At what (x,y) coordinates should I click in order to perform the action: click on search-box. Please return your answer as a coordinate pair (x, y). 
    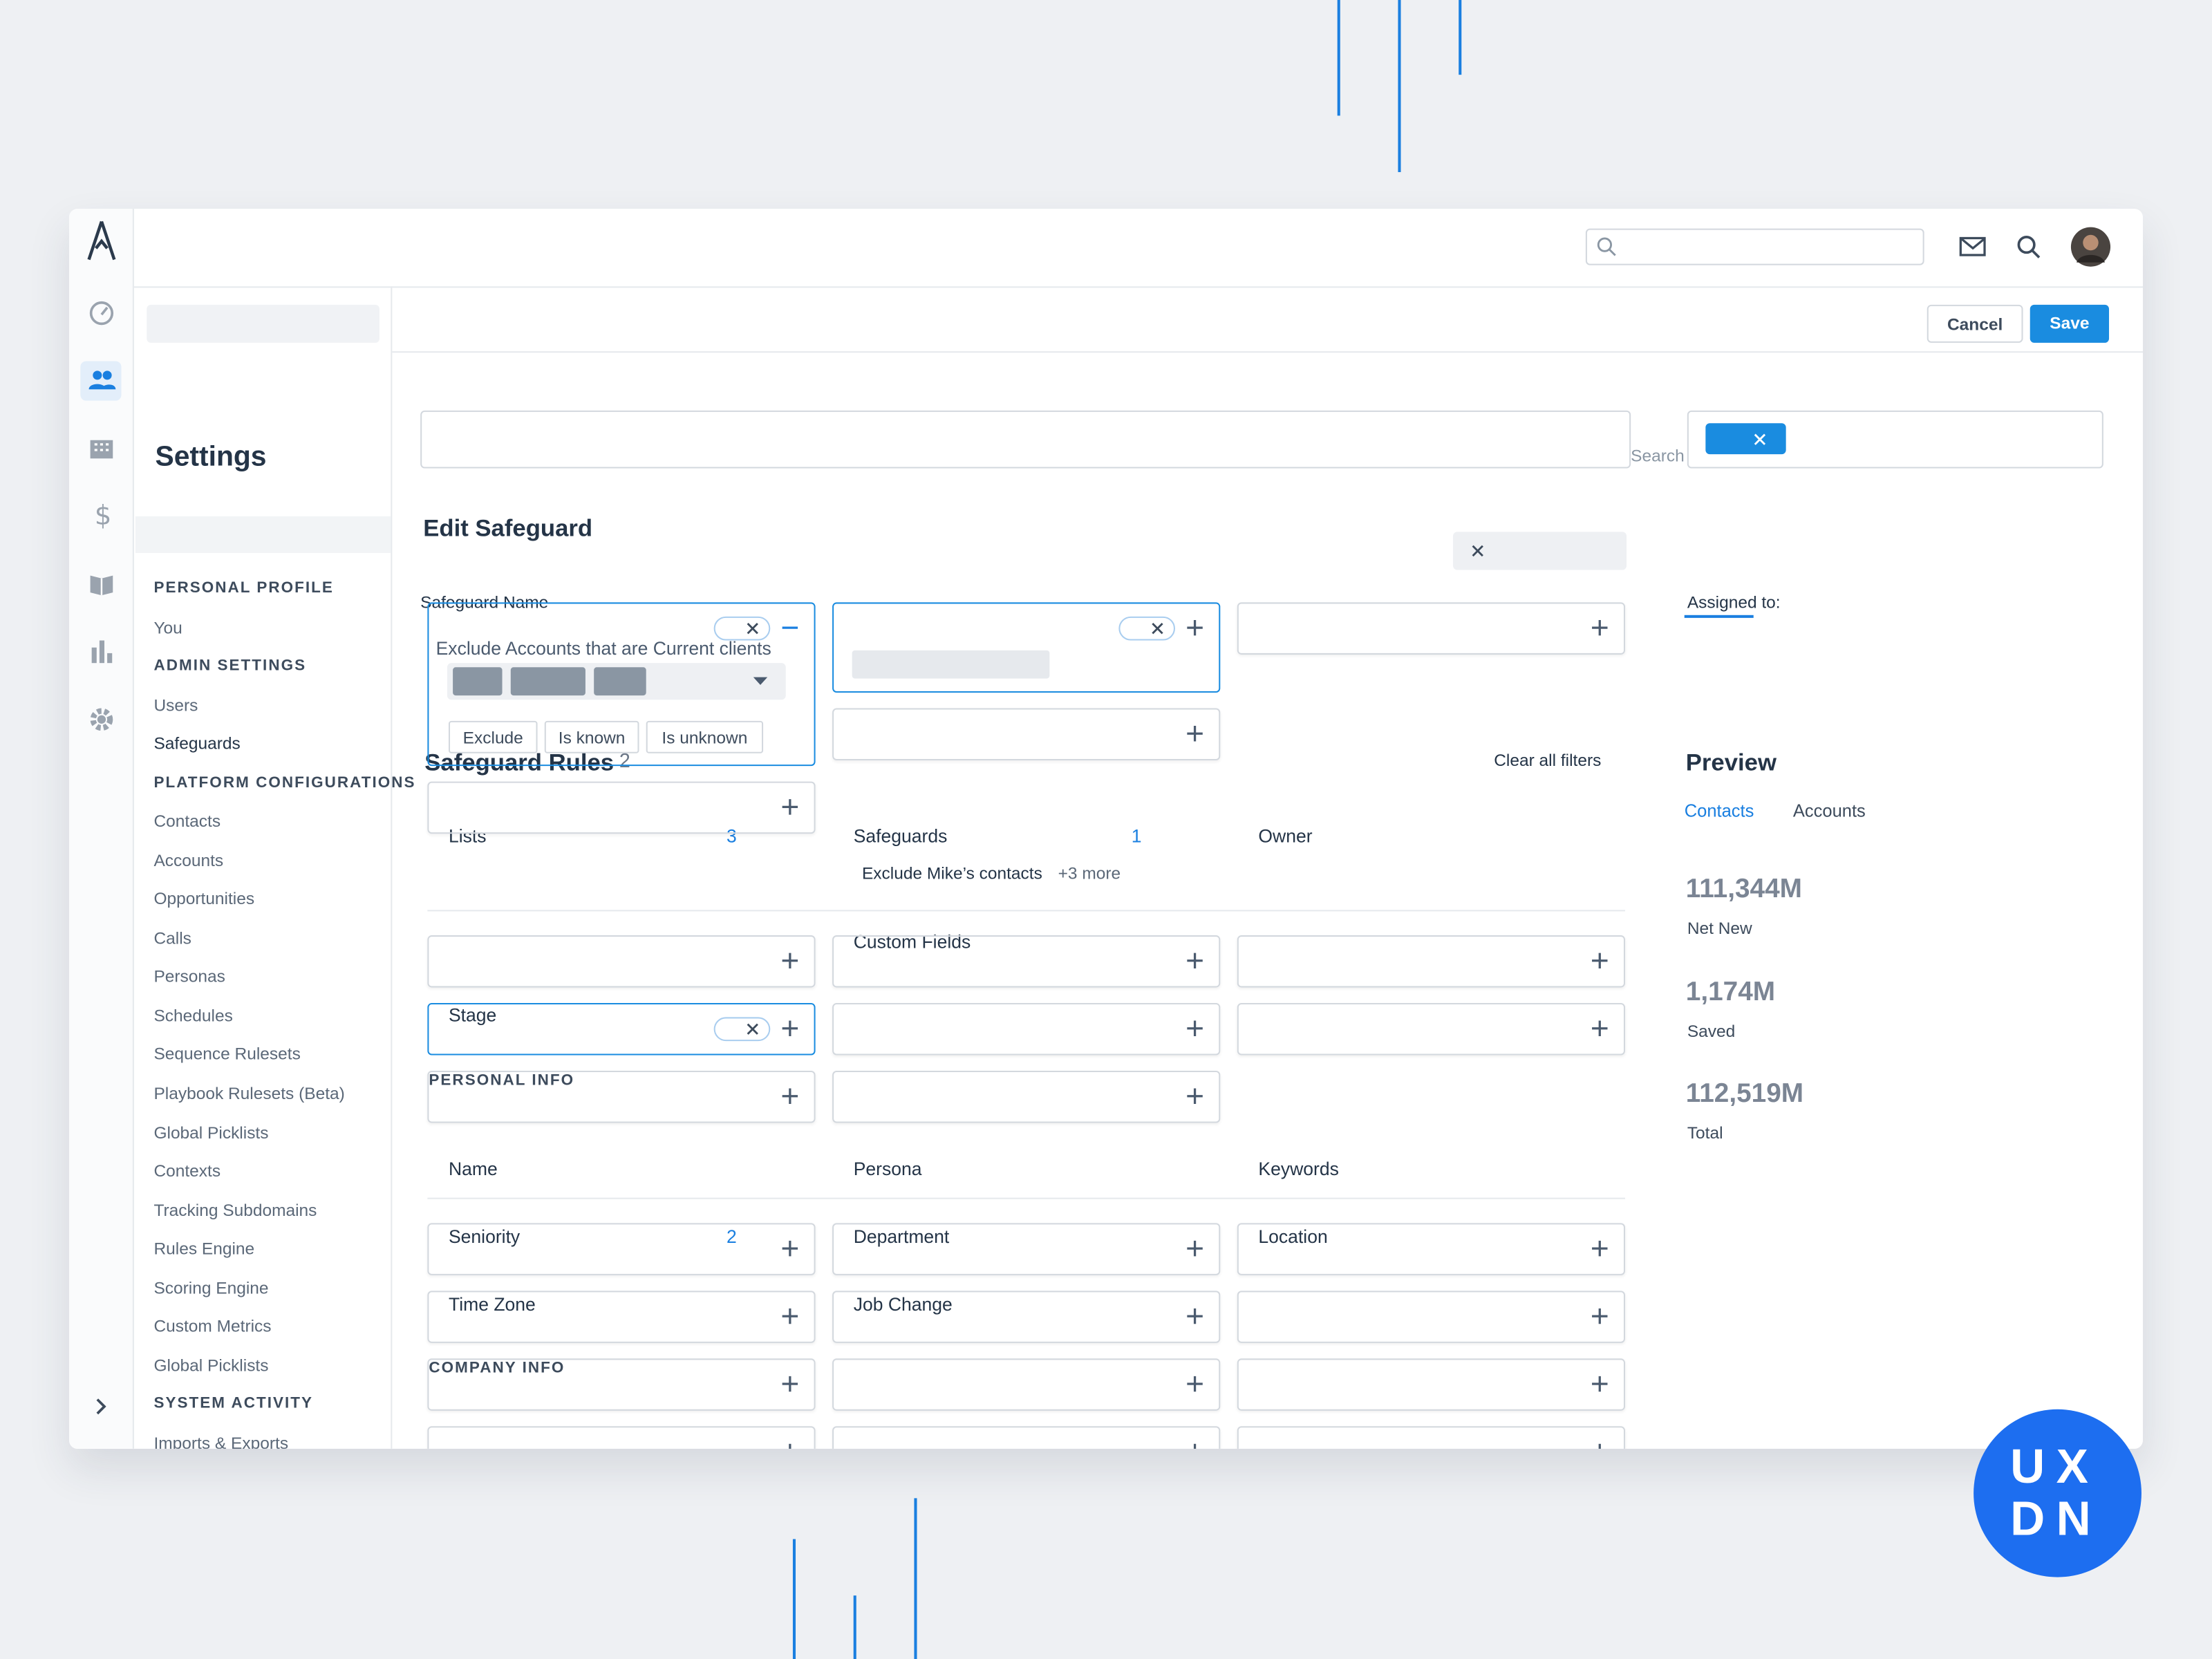
    Looking at the image, I should click on (1755, 246).